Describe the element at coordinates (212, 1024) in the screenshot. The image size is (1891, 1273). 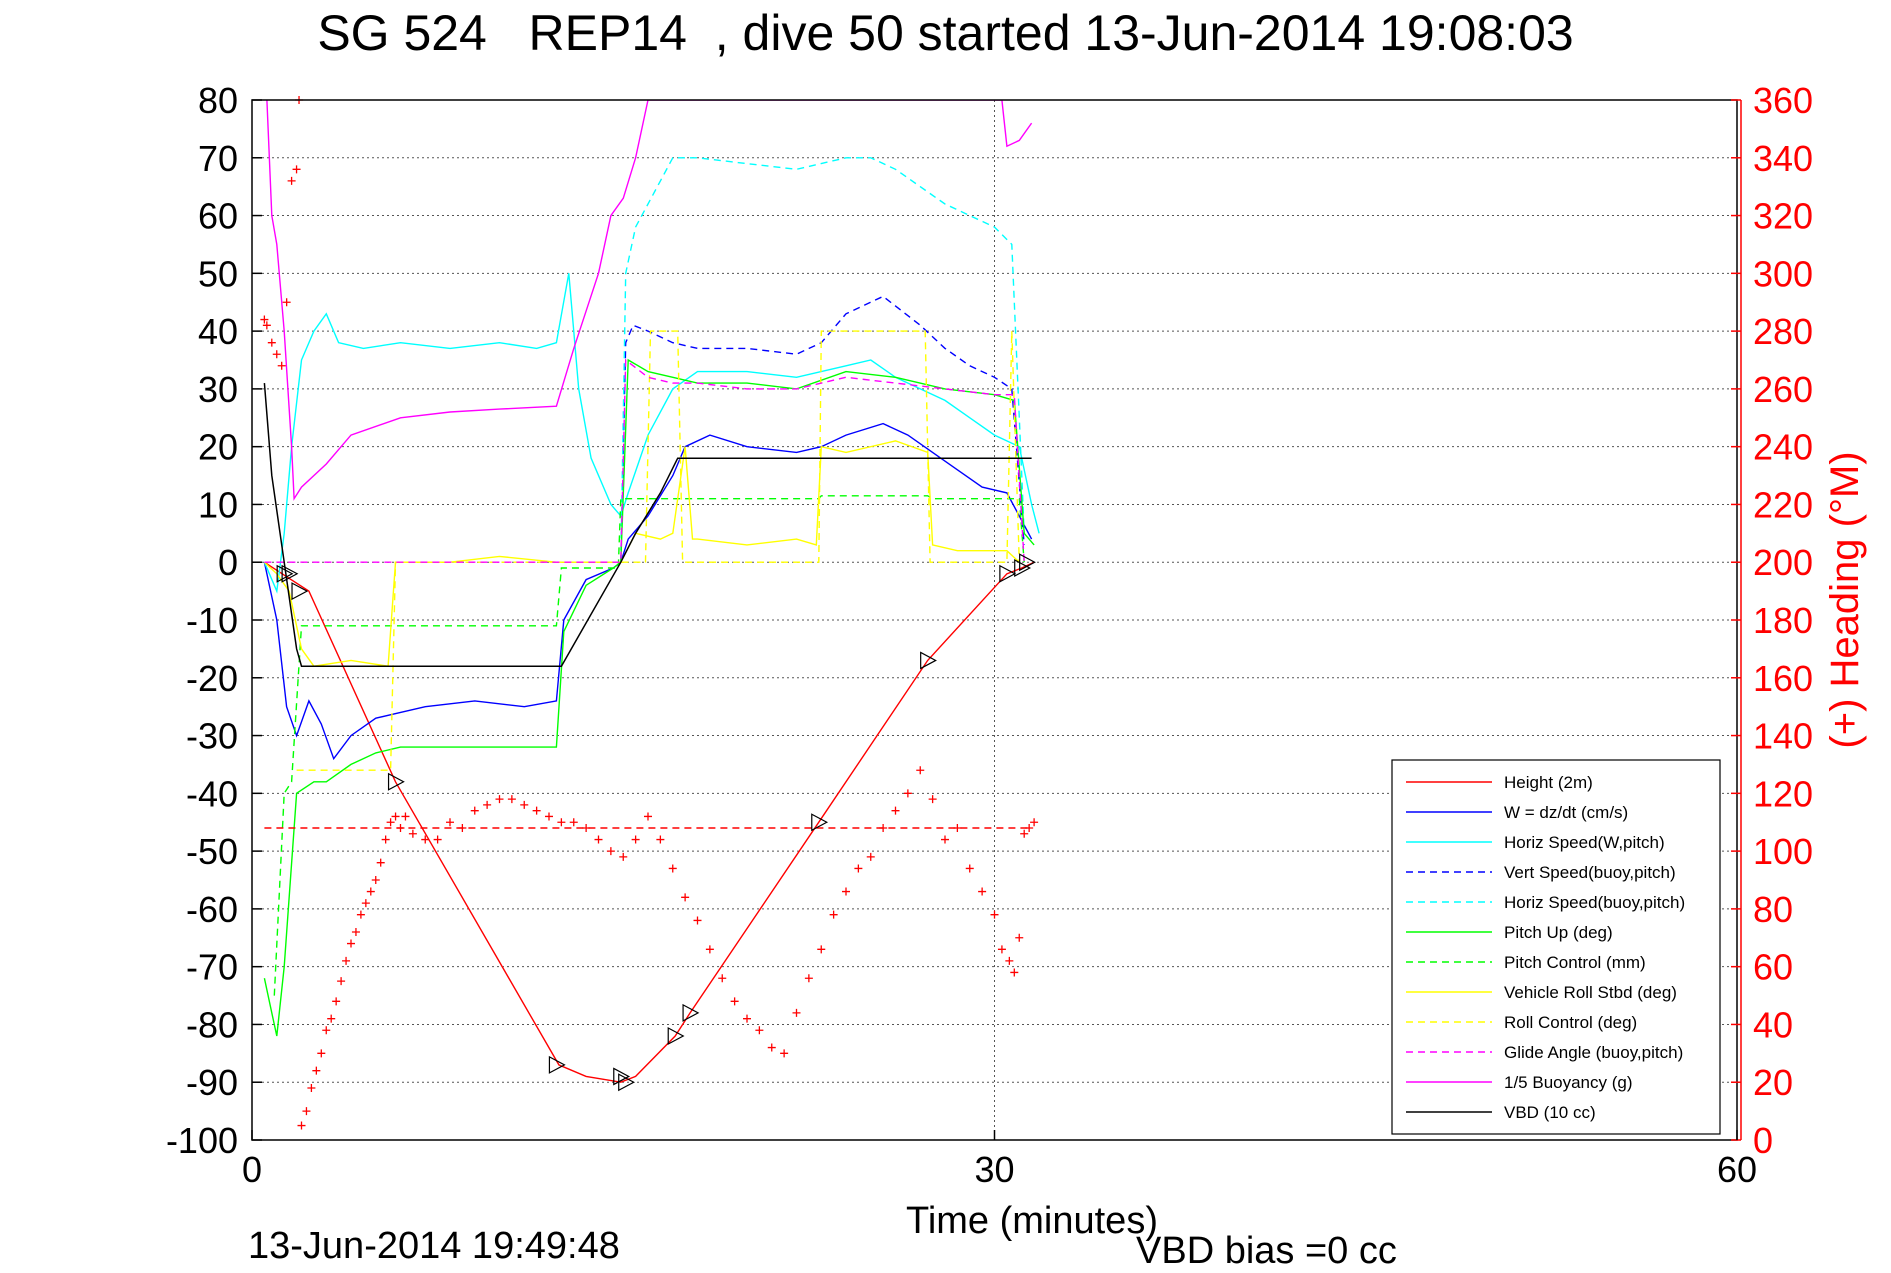
I see `left-tick-label: -80` at that location.